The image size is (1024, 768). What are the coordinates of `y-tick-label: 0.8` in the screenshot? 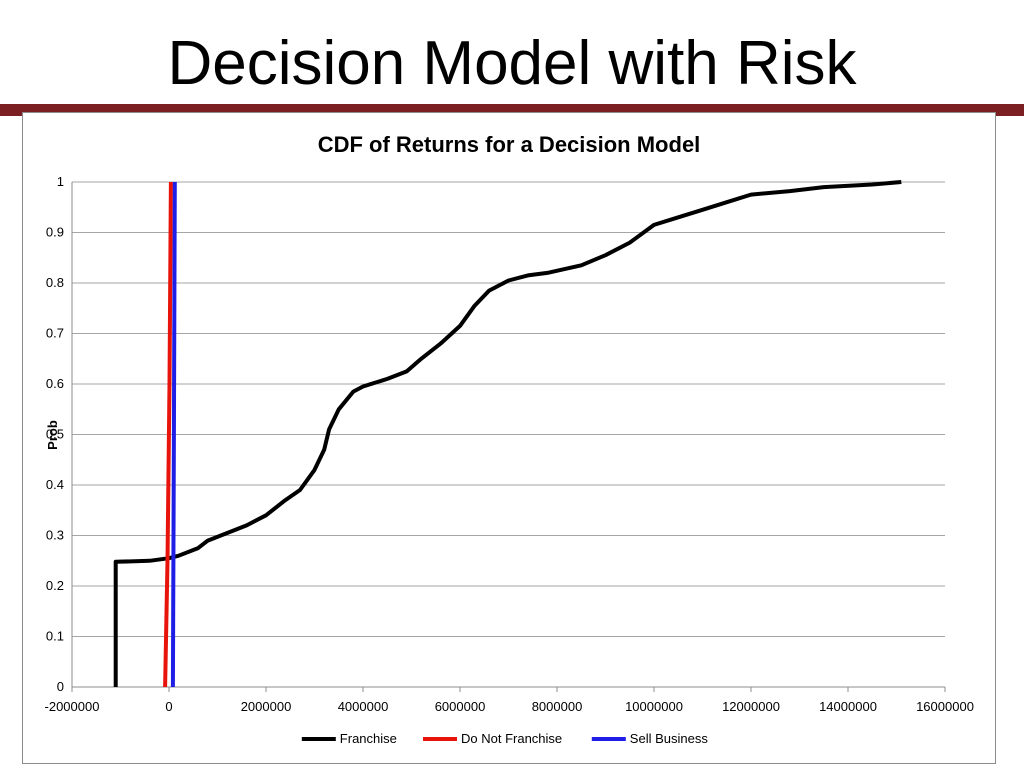 It's located at (55, 282).